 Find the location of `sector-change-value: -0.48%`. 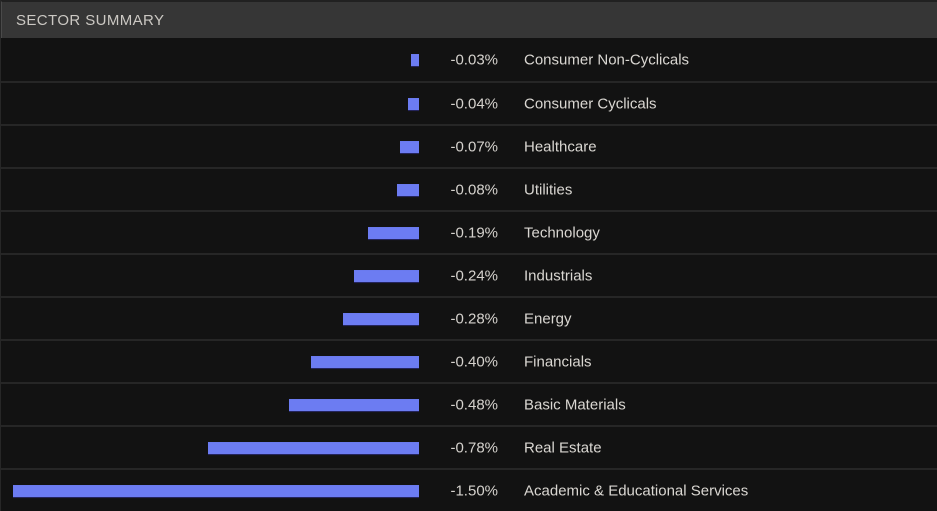

sector-change-value: -0.48% is located at coordinates (474, 404).